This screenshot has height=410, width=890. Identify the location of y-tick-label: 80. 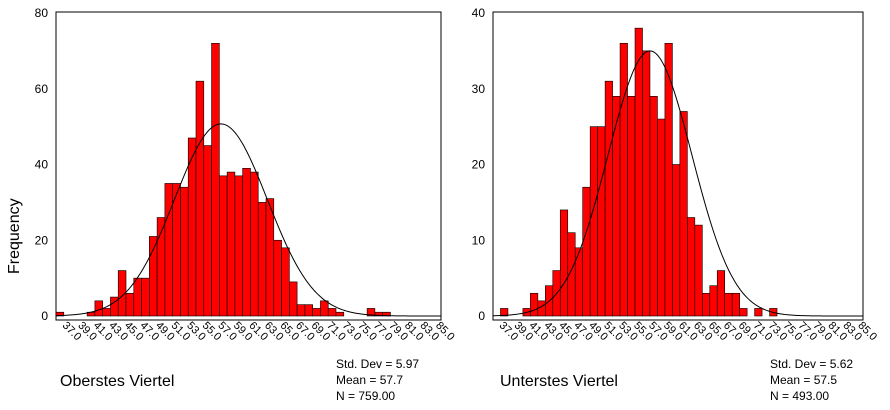
(42, 13).